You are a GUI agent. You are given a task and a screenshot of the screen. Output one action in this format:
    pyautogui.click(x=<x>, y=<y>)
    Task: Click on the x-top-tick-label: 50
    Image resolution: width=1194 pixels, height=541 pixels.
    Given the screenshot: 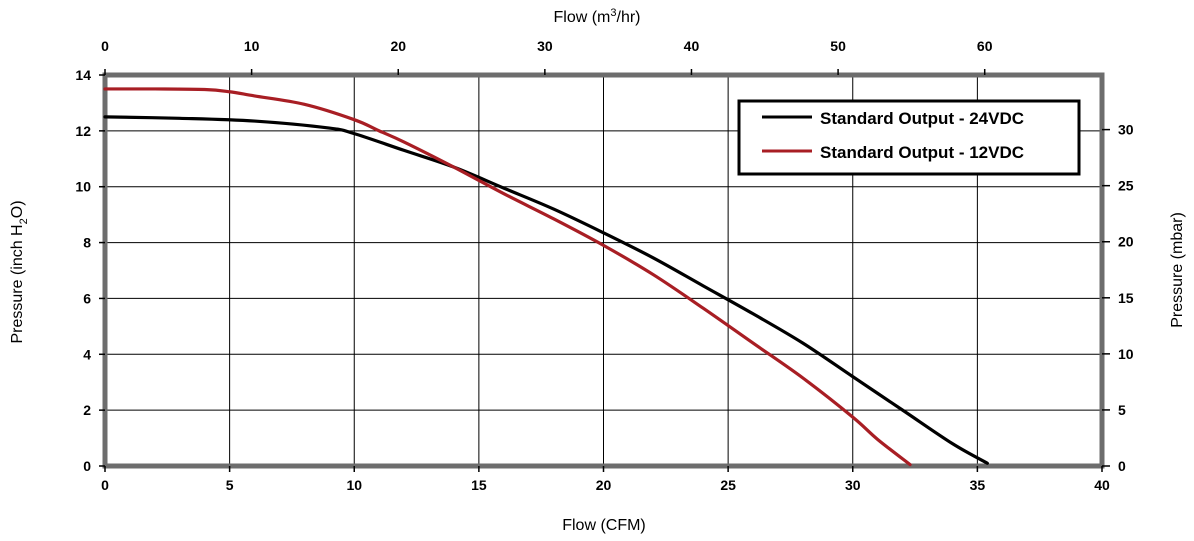 What is the action you would take?
    pyautogui.click(x=838, y=46)
    